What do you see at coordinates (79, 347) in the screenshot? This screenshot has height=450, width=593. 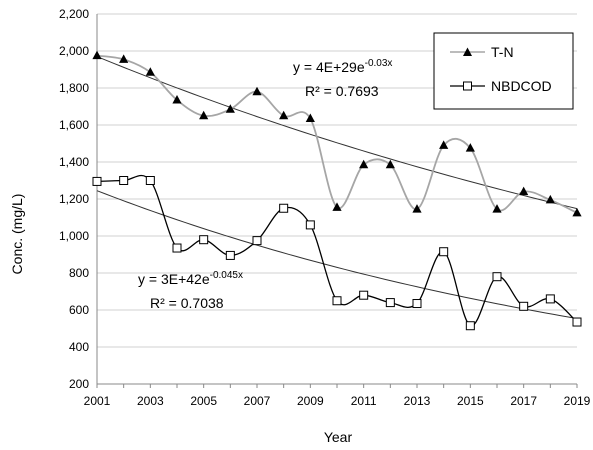 I see `y-tick-label: 400` at bounding box center [79, 347].